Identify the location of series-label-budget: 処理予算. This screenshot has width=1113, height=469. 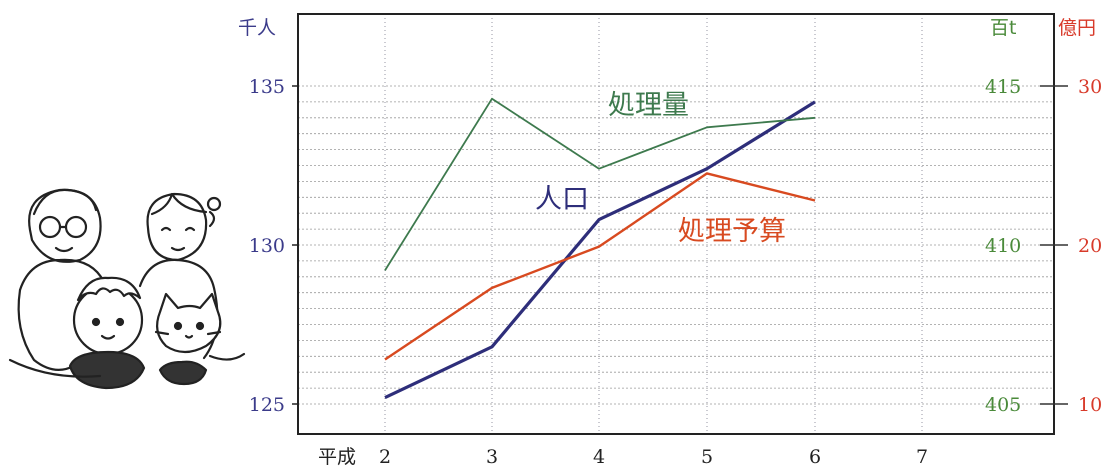
(732, 231).